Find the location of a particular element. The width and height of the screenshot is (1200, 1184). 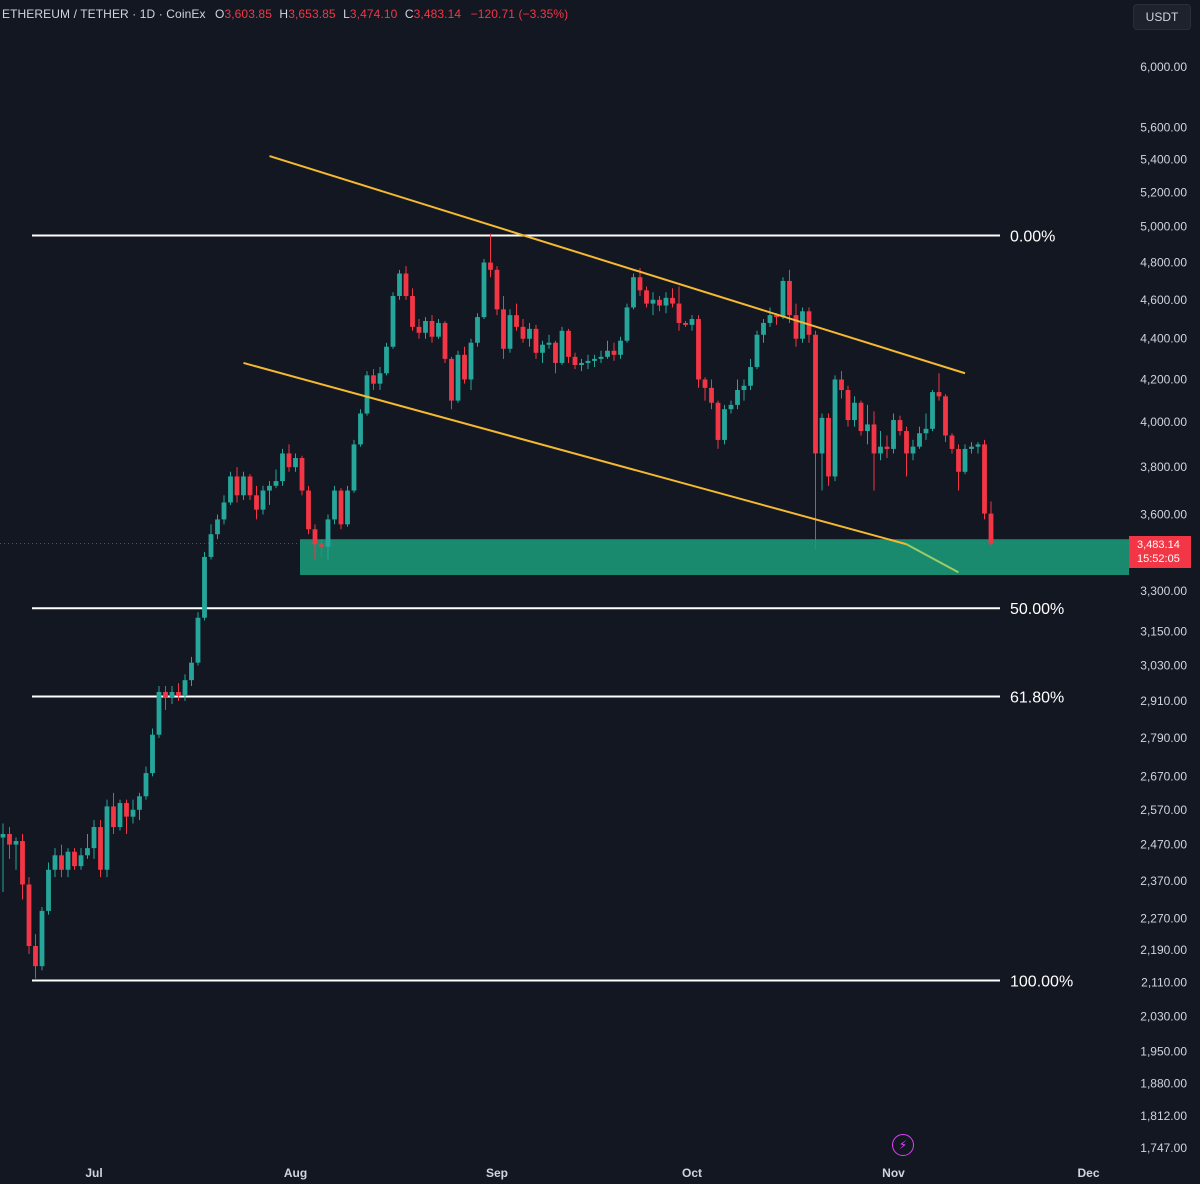

fib-label: 61.80% is located at coordinates (1037, 697).